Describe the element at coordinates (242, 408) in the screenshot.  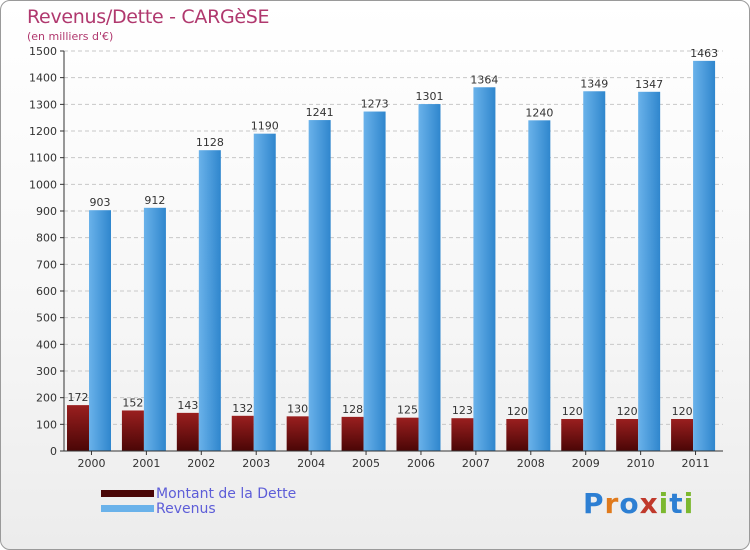
I see `debt-value-label: 132` at that location.